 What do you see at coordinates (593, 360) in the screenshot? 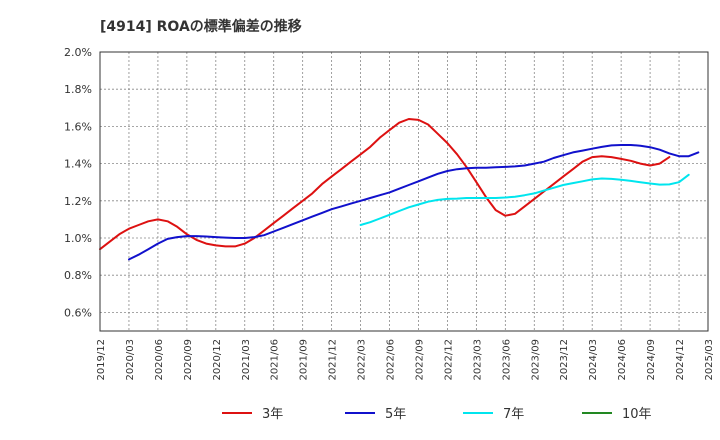
I see `x-tick-label: 2024/03` at bounding box center [593, 360].